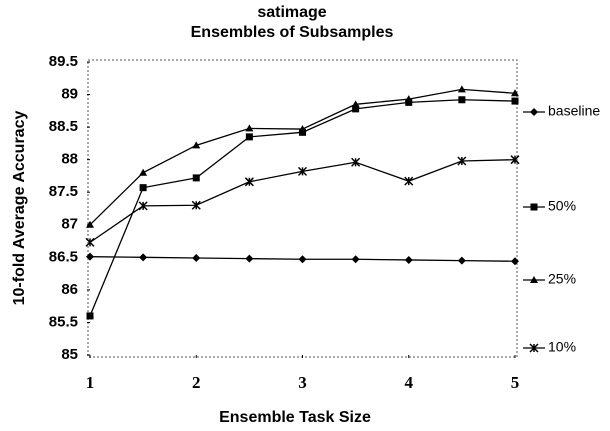 This screenshot has height=431, width=610. Describe the element at coordinates (515, 382) in the screenshot. I see `x-tick-label: 5` at that location.